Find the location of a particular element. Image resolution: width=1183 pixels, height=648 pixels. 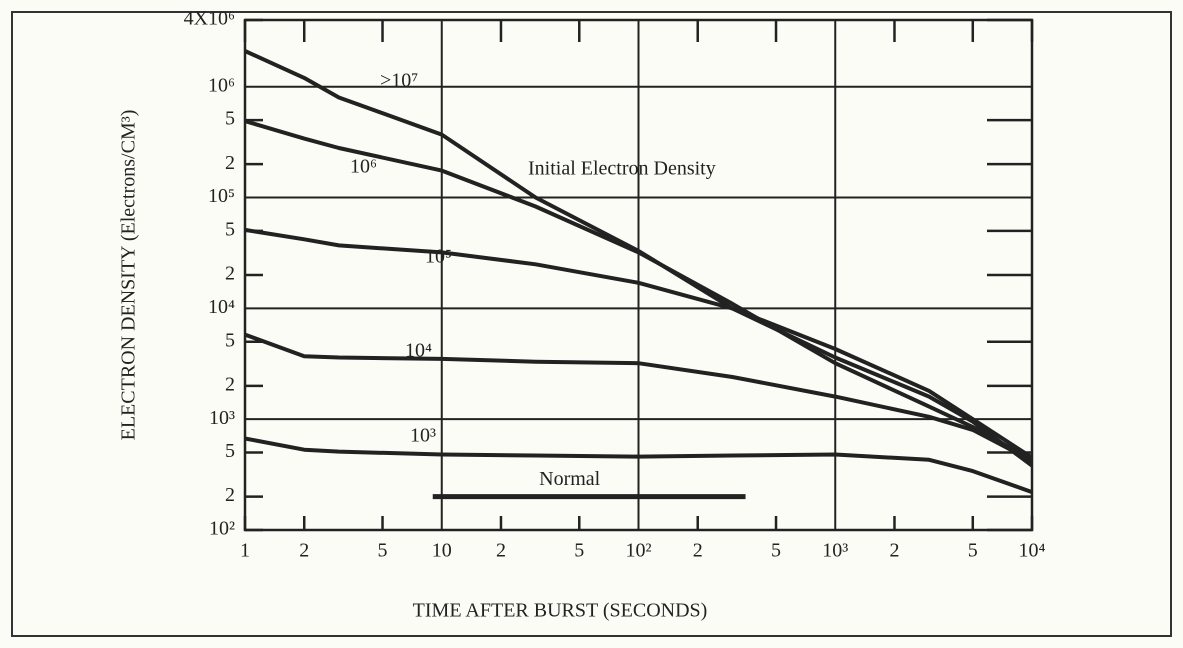

series-label: 10³ is located at coordinates (423, 436).